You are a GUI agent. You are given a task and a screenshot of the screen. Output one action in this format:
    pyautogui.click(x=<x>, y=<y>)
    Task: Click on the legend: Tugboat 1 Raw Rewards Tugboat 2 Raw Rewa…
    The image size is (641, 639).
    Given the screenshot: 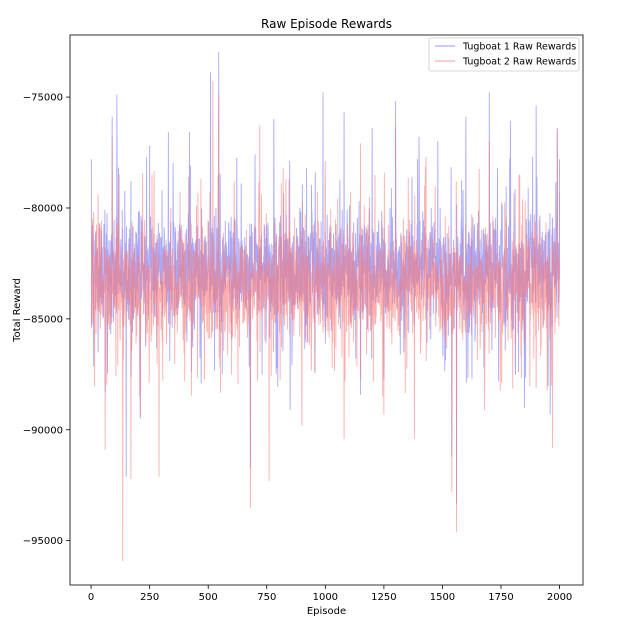 What is the action you would take?
    pyautogui.click(x=504, y=54)
    